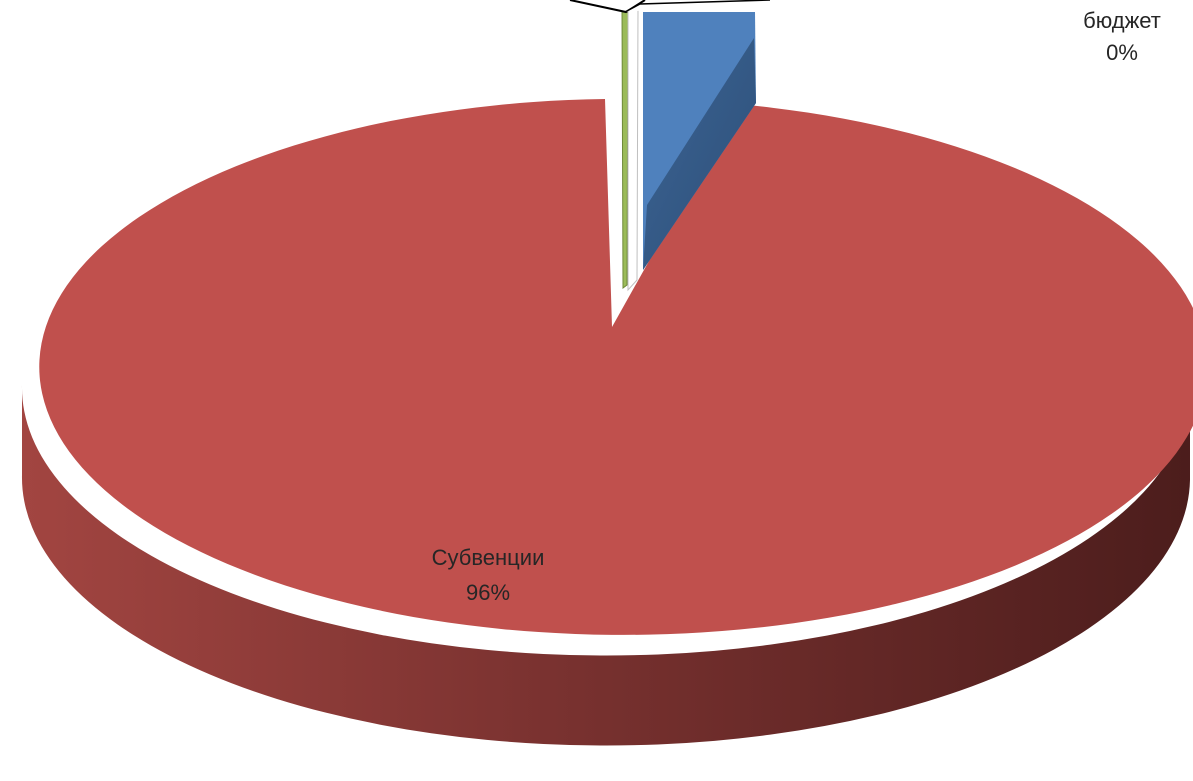 The height and width of the screenshot is (781, 1193). I want to click on label-subventions-name: Субвенции, so click(488, 557).